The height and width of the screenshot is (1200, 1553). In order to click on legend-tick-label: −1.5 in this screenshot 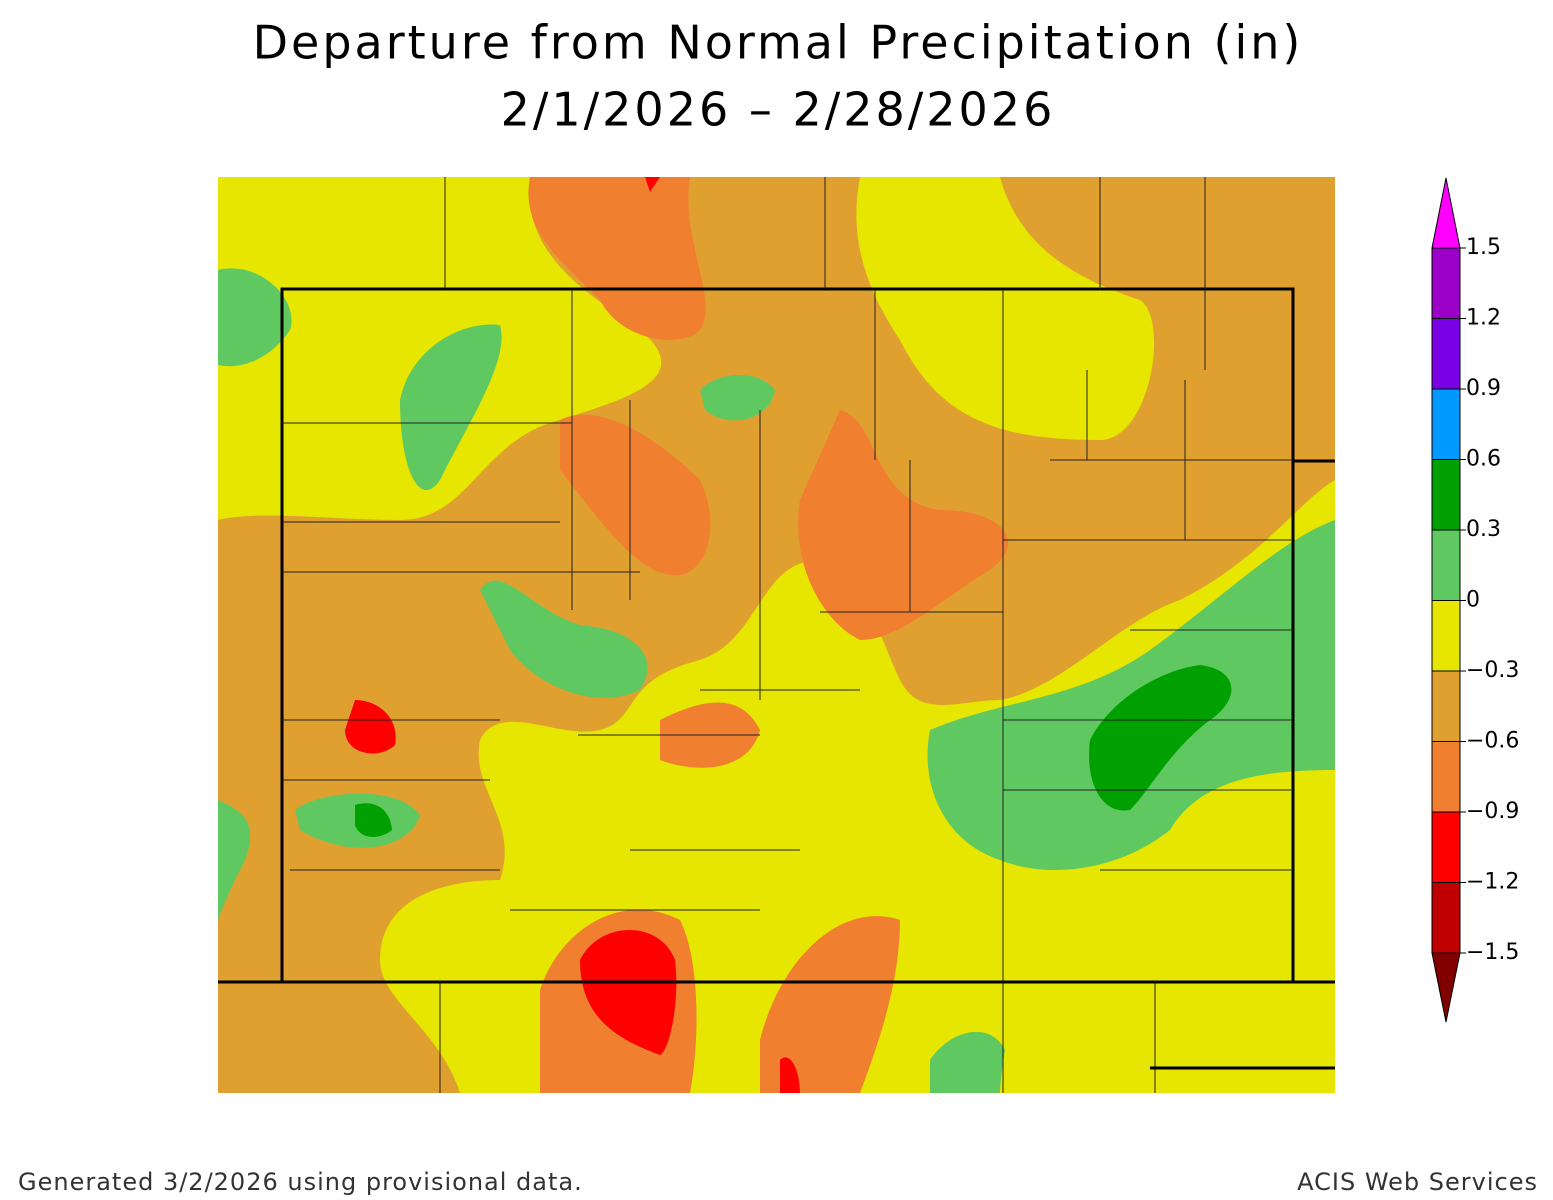, I will do `click(1492, 952)`.